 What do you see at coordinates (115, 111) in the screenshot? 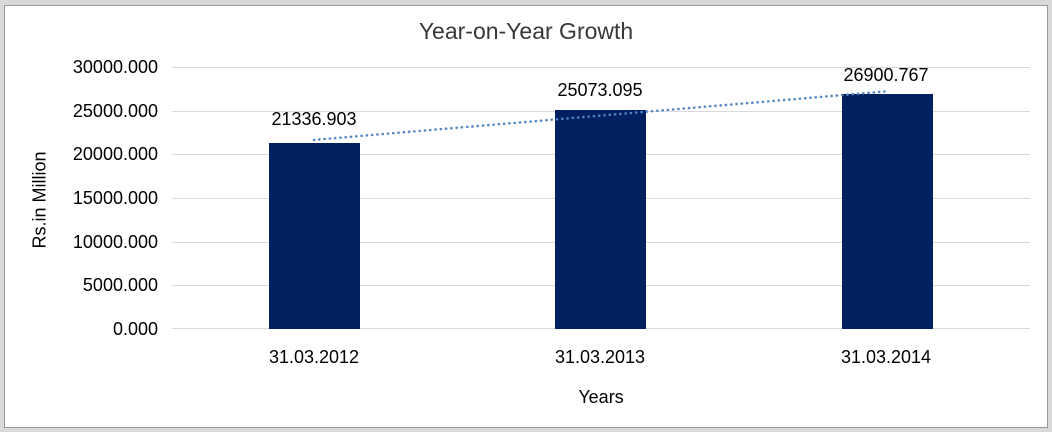
I see `y-axis-tick-label: 25000.000` at bounding box center [115, 111].